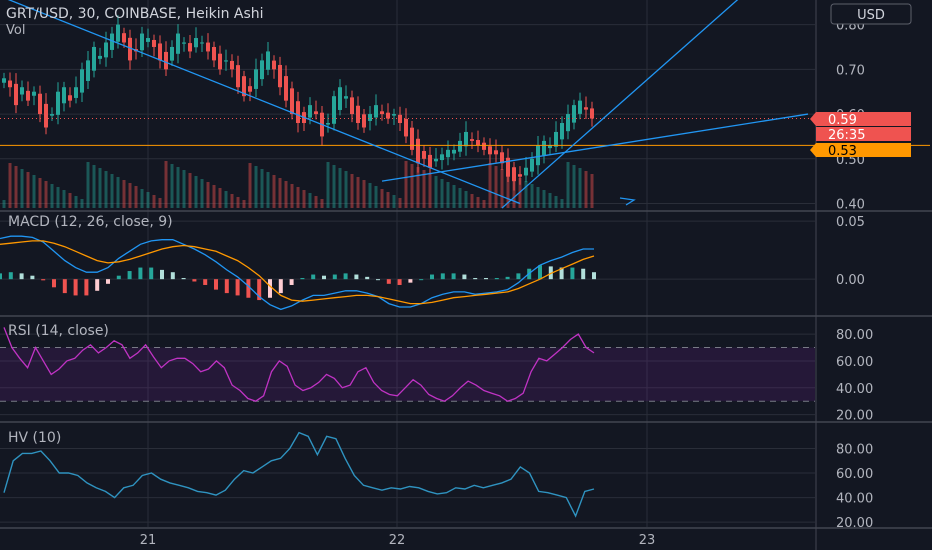 This screenshot has width=932, height=550. I want to click on price-tick-label: 80.00, so click(854, 335).